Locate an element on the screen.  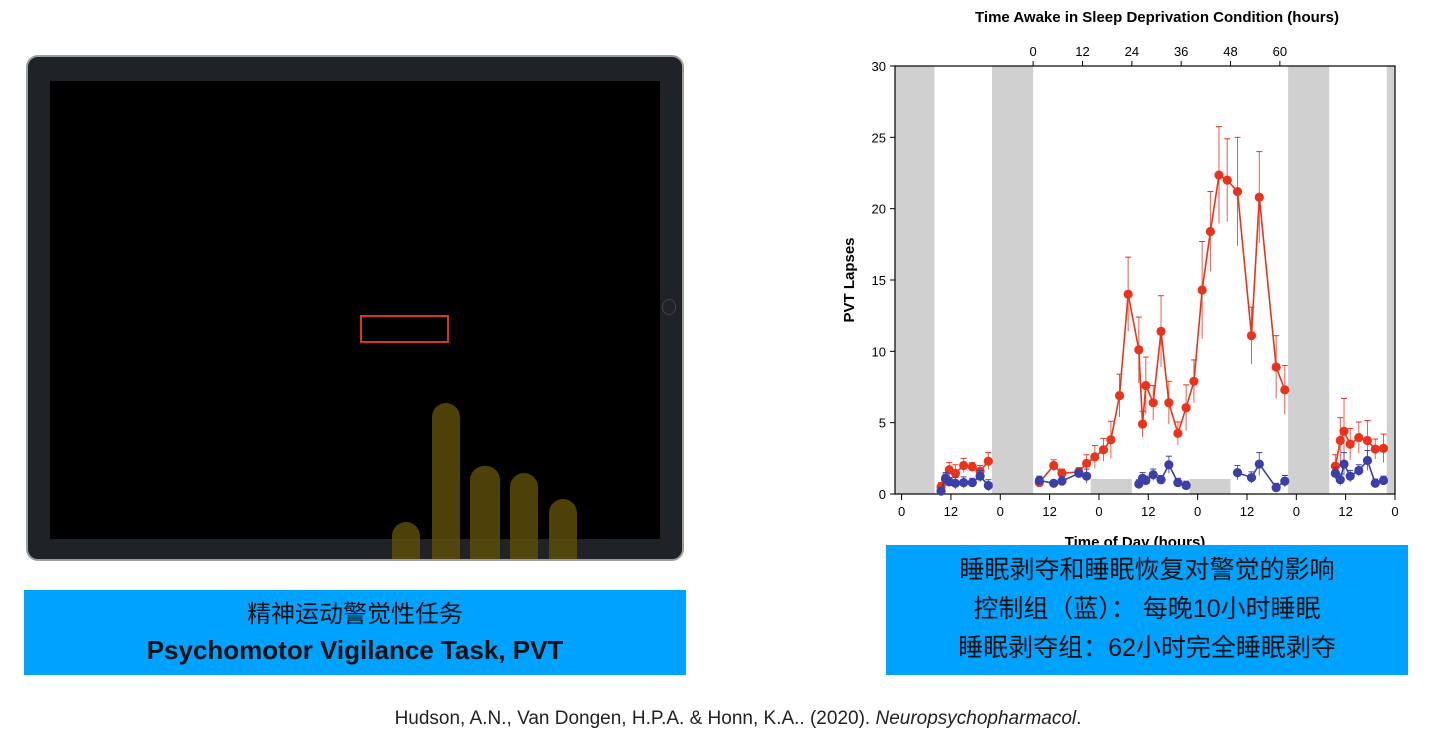
top-tick-label: 12 is located at coordinates (1082, 51).